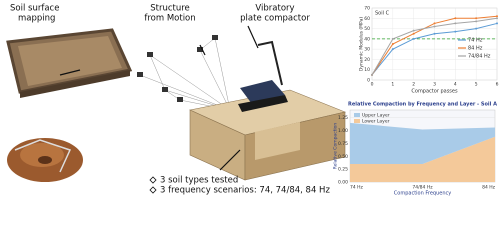 The width and height of the screenshot is (500, 240). Describe the element at coordinates (367, 39) in the screenshot. I see `y-tick-label: 40` at that location.